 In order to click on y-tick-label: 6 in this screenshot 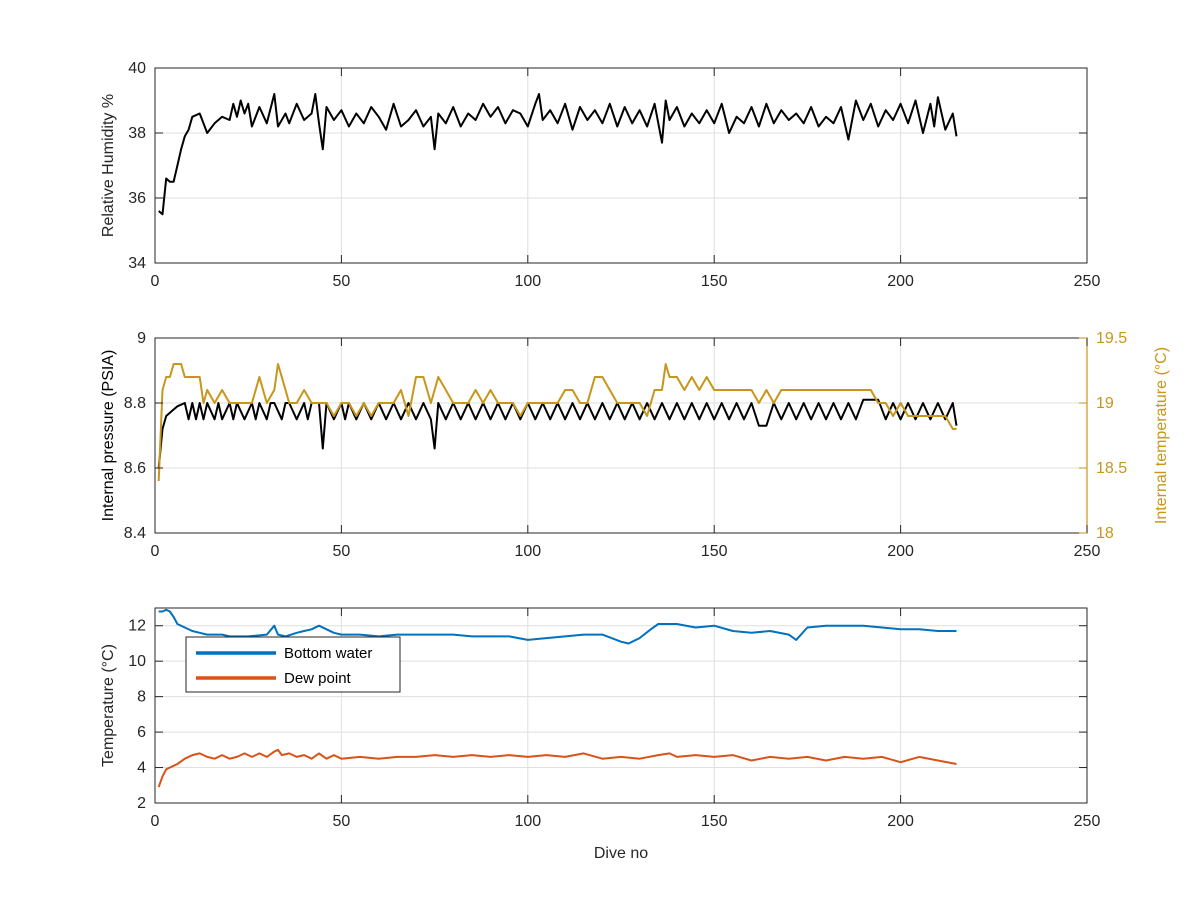, I will do `click(141, 732)`.